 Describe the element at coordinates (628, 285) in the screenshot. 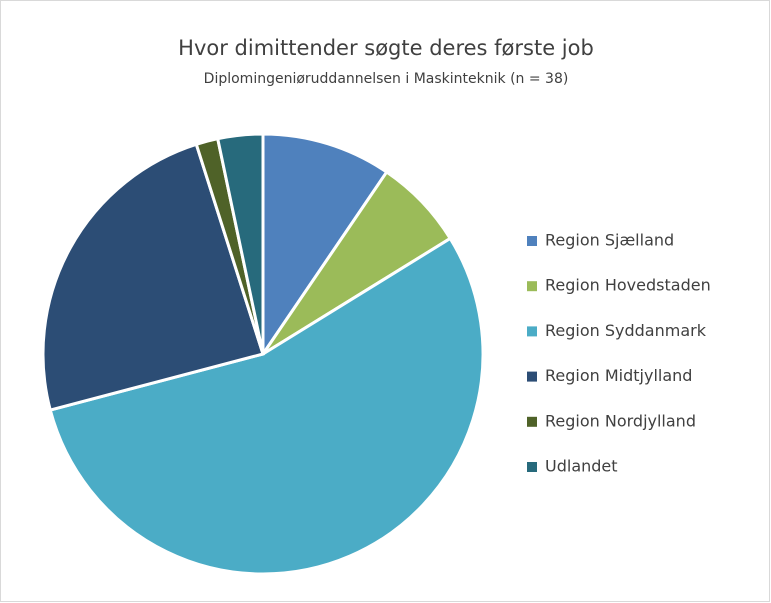

I see `legend-label: Region Hovedstaden` at that location.